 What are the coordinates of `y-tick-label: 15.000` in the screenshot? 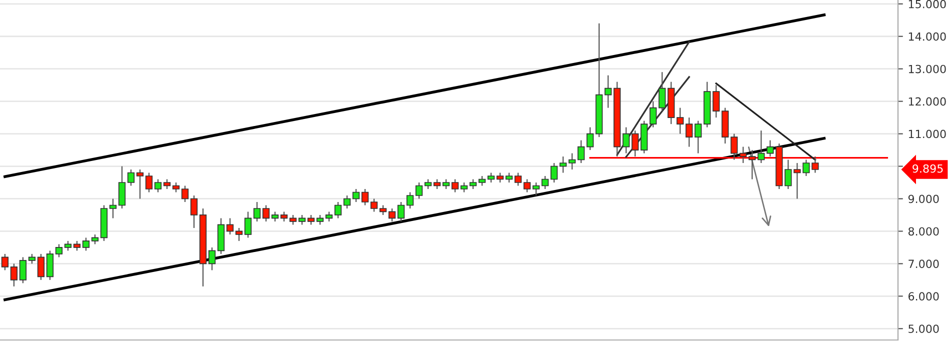 It's located at (927, 4).